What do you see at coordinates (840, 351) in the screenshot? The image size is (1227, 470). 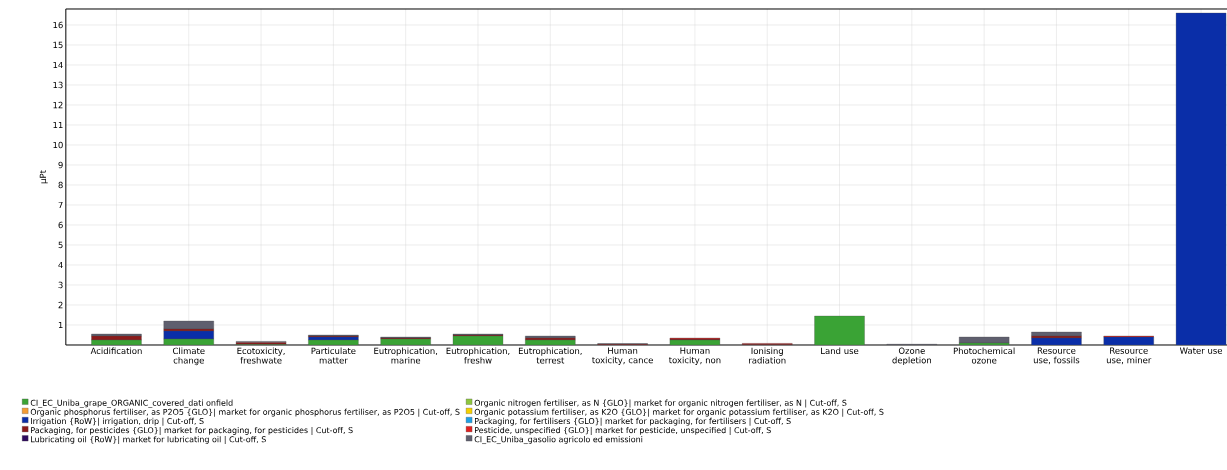 I see `x-tick-label: Land use` at bounding box center [840, 351].